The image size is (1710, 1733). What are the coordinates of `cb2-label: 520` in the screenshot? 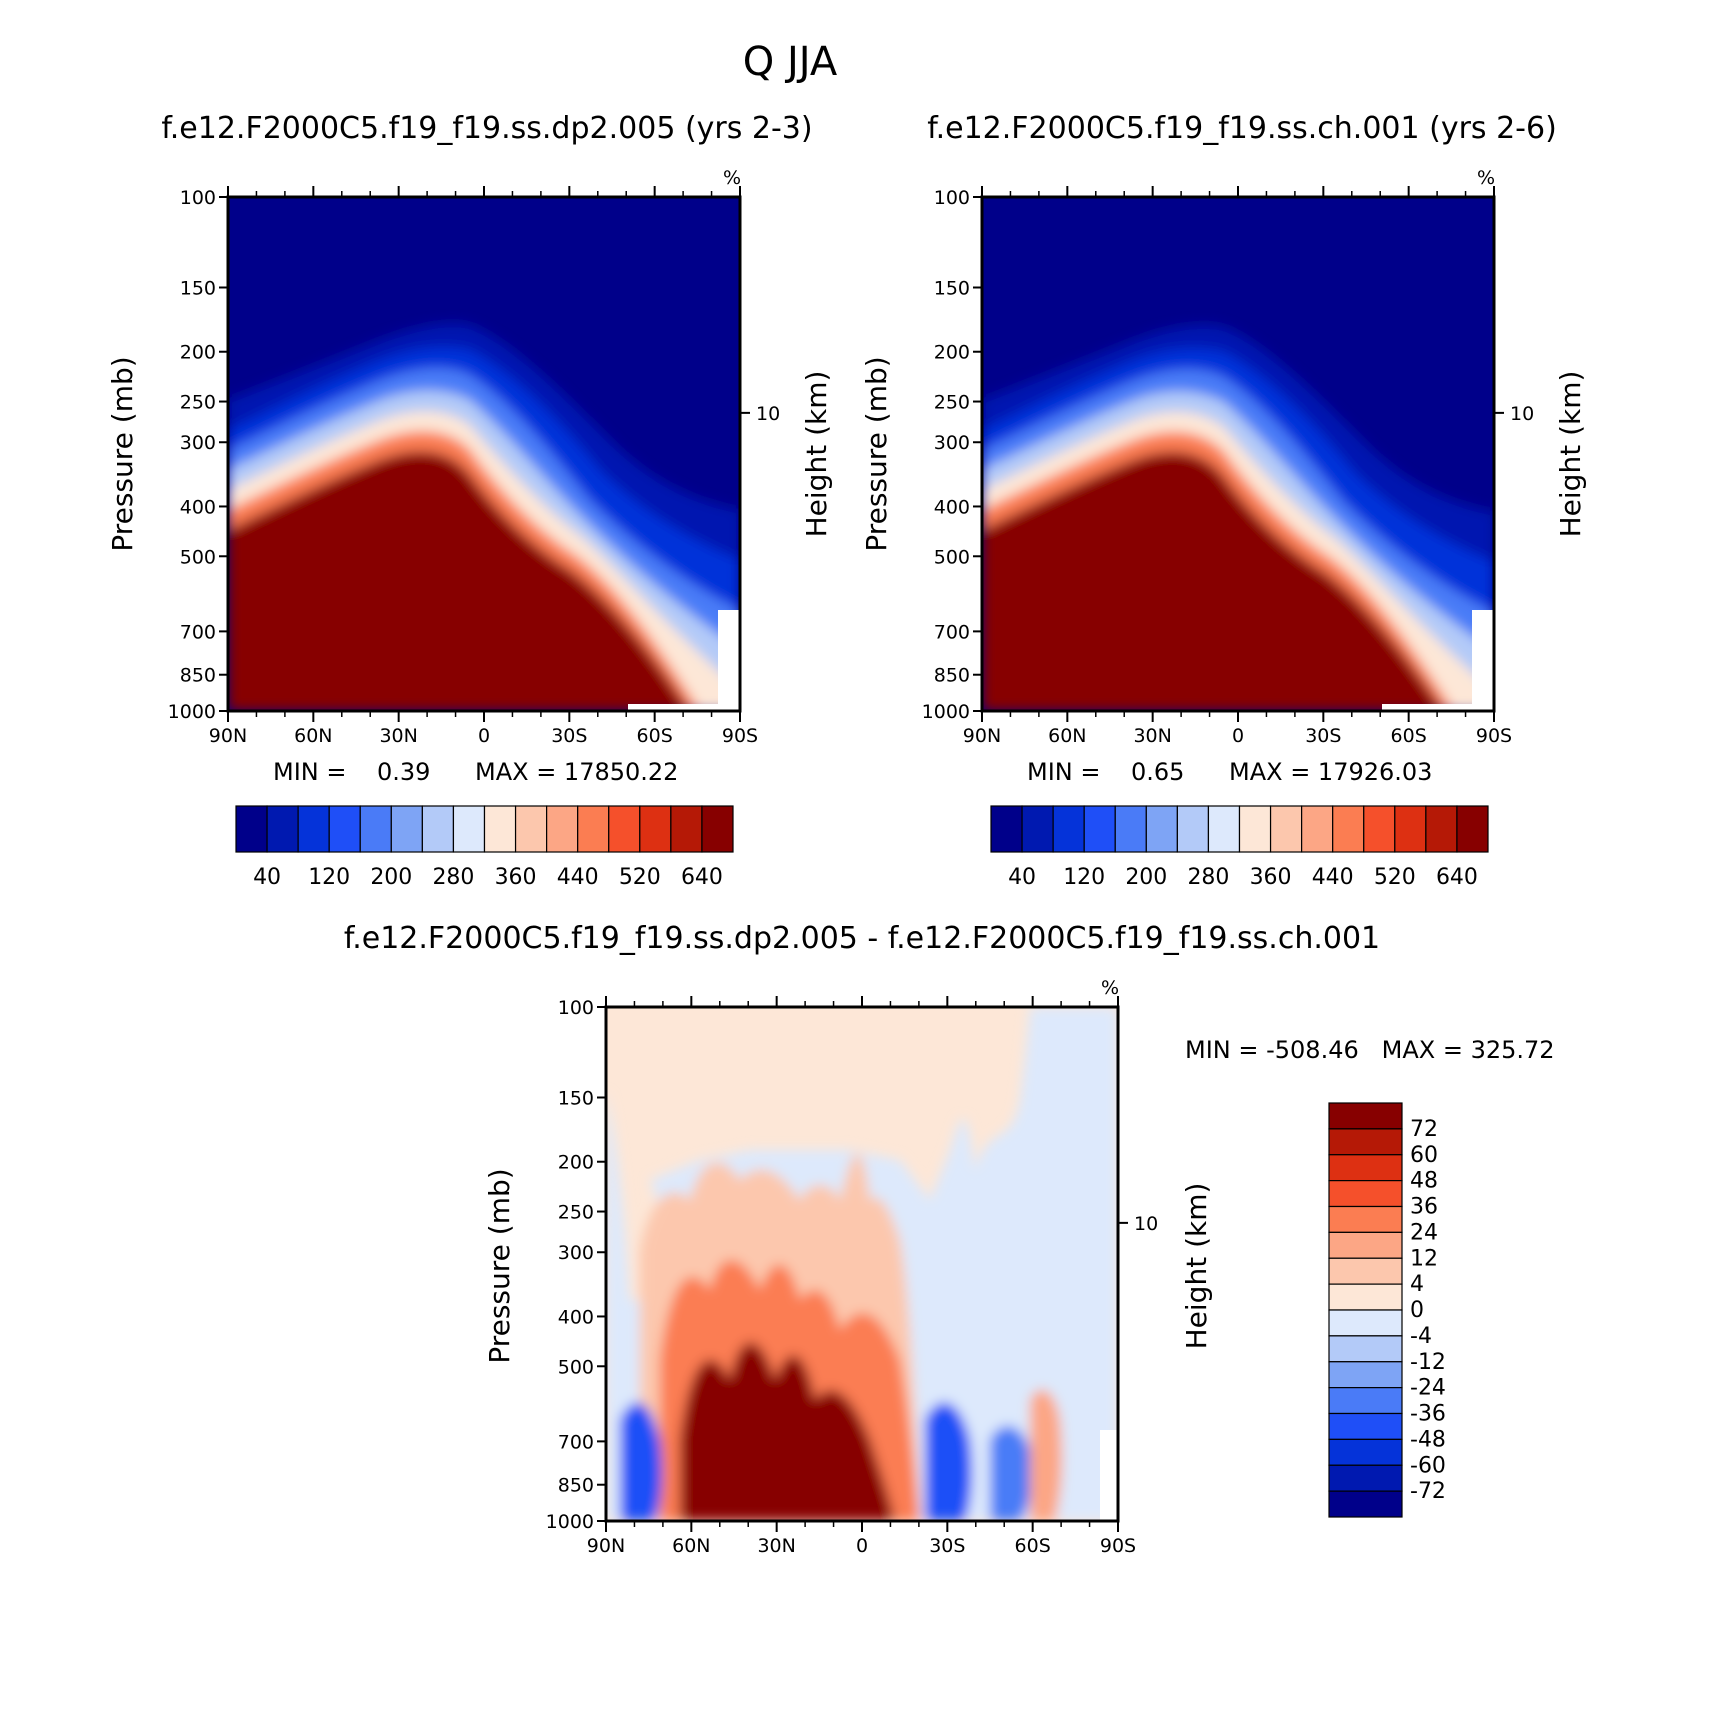 It's located at (1395, 877).